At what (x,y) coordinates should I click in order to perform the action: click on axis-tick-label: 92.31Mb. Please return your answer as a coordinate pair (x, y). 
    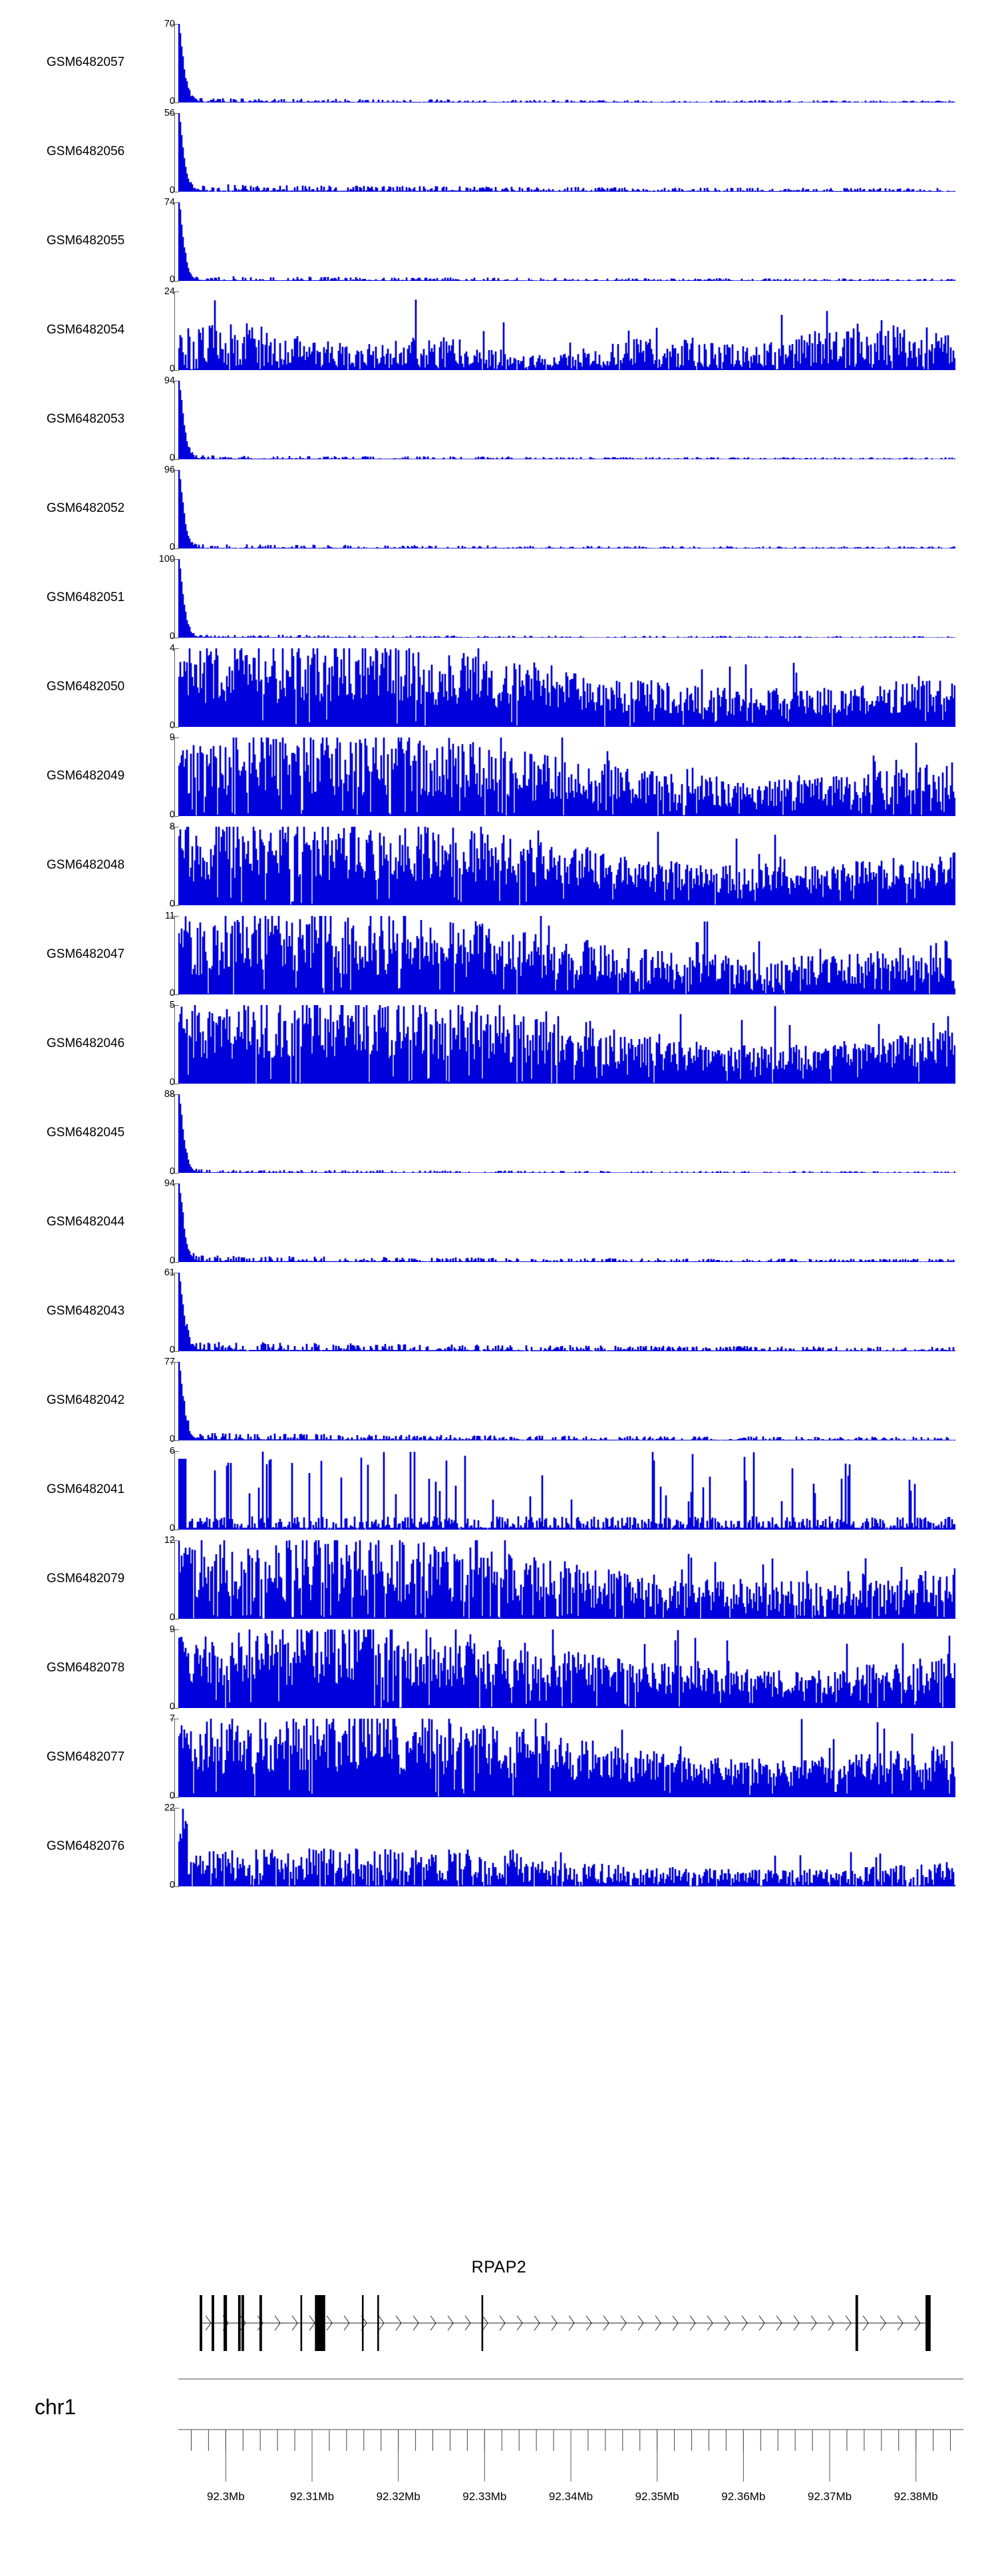
    Looking at the image, I should click on (312, 2496).